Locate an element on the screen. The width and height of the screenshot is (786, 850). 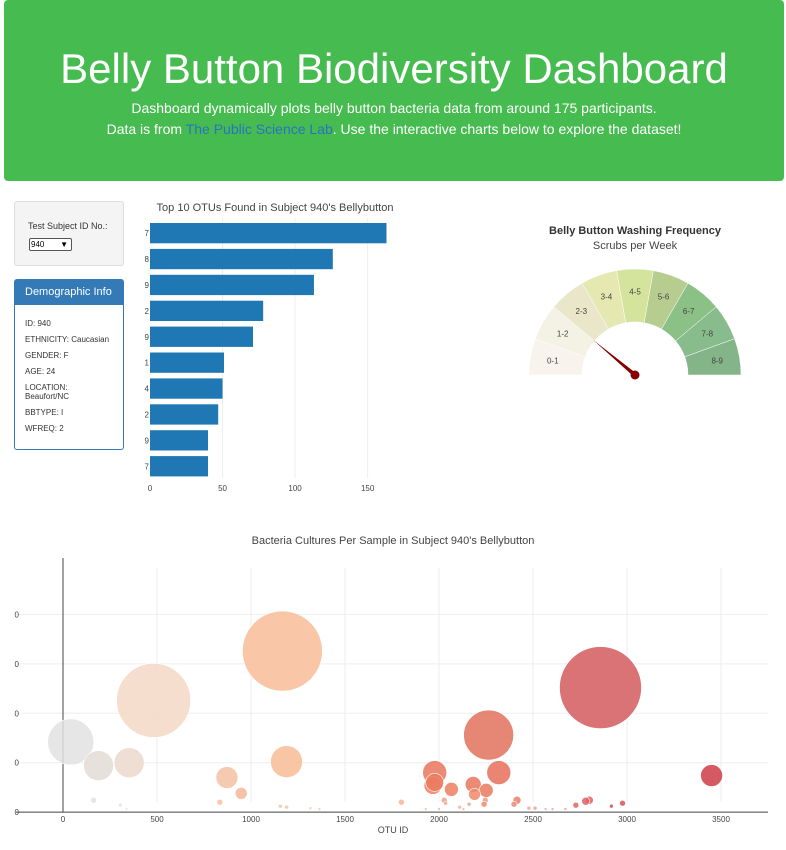
bubble-x-axis-label: OTU ID is located at coordinates (393, 830).